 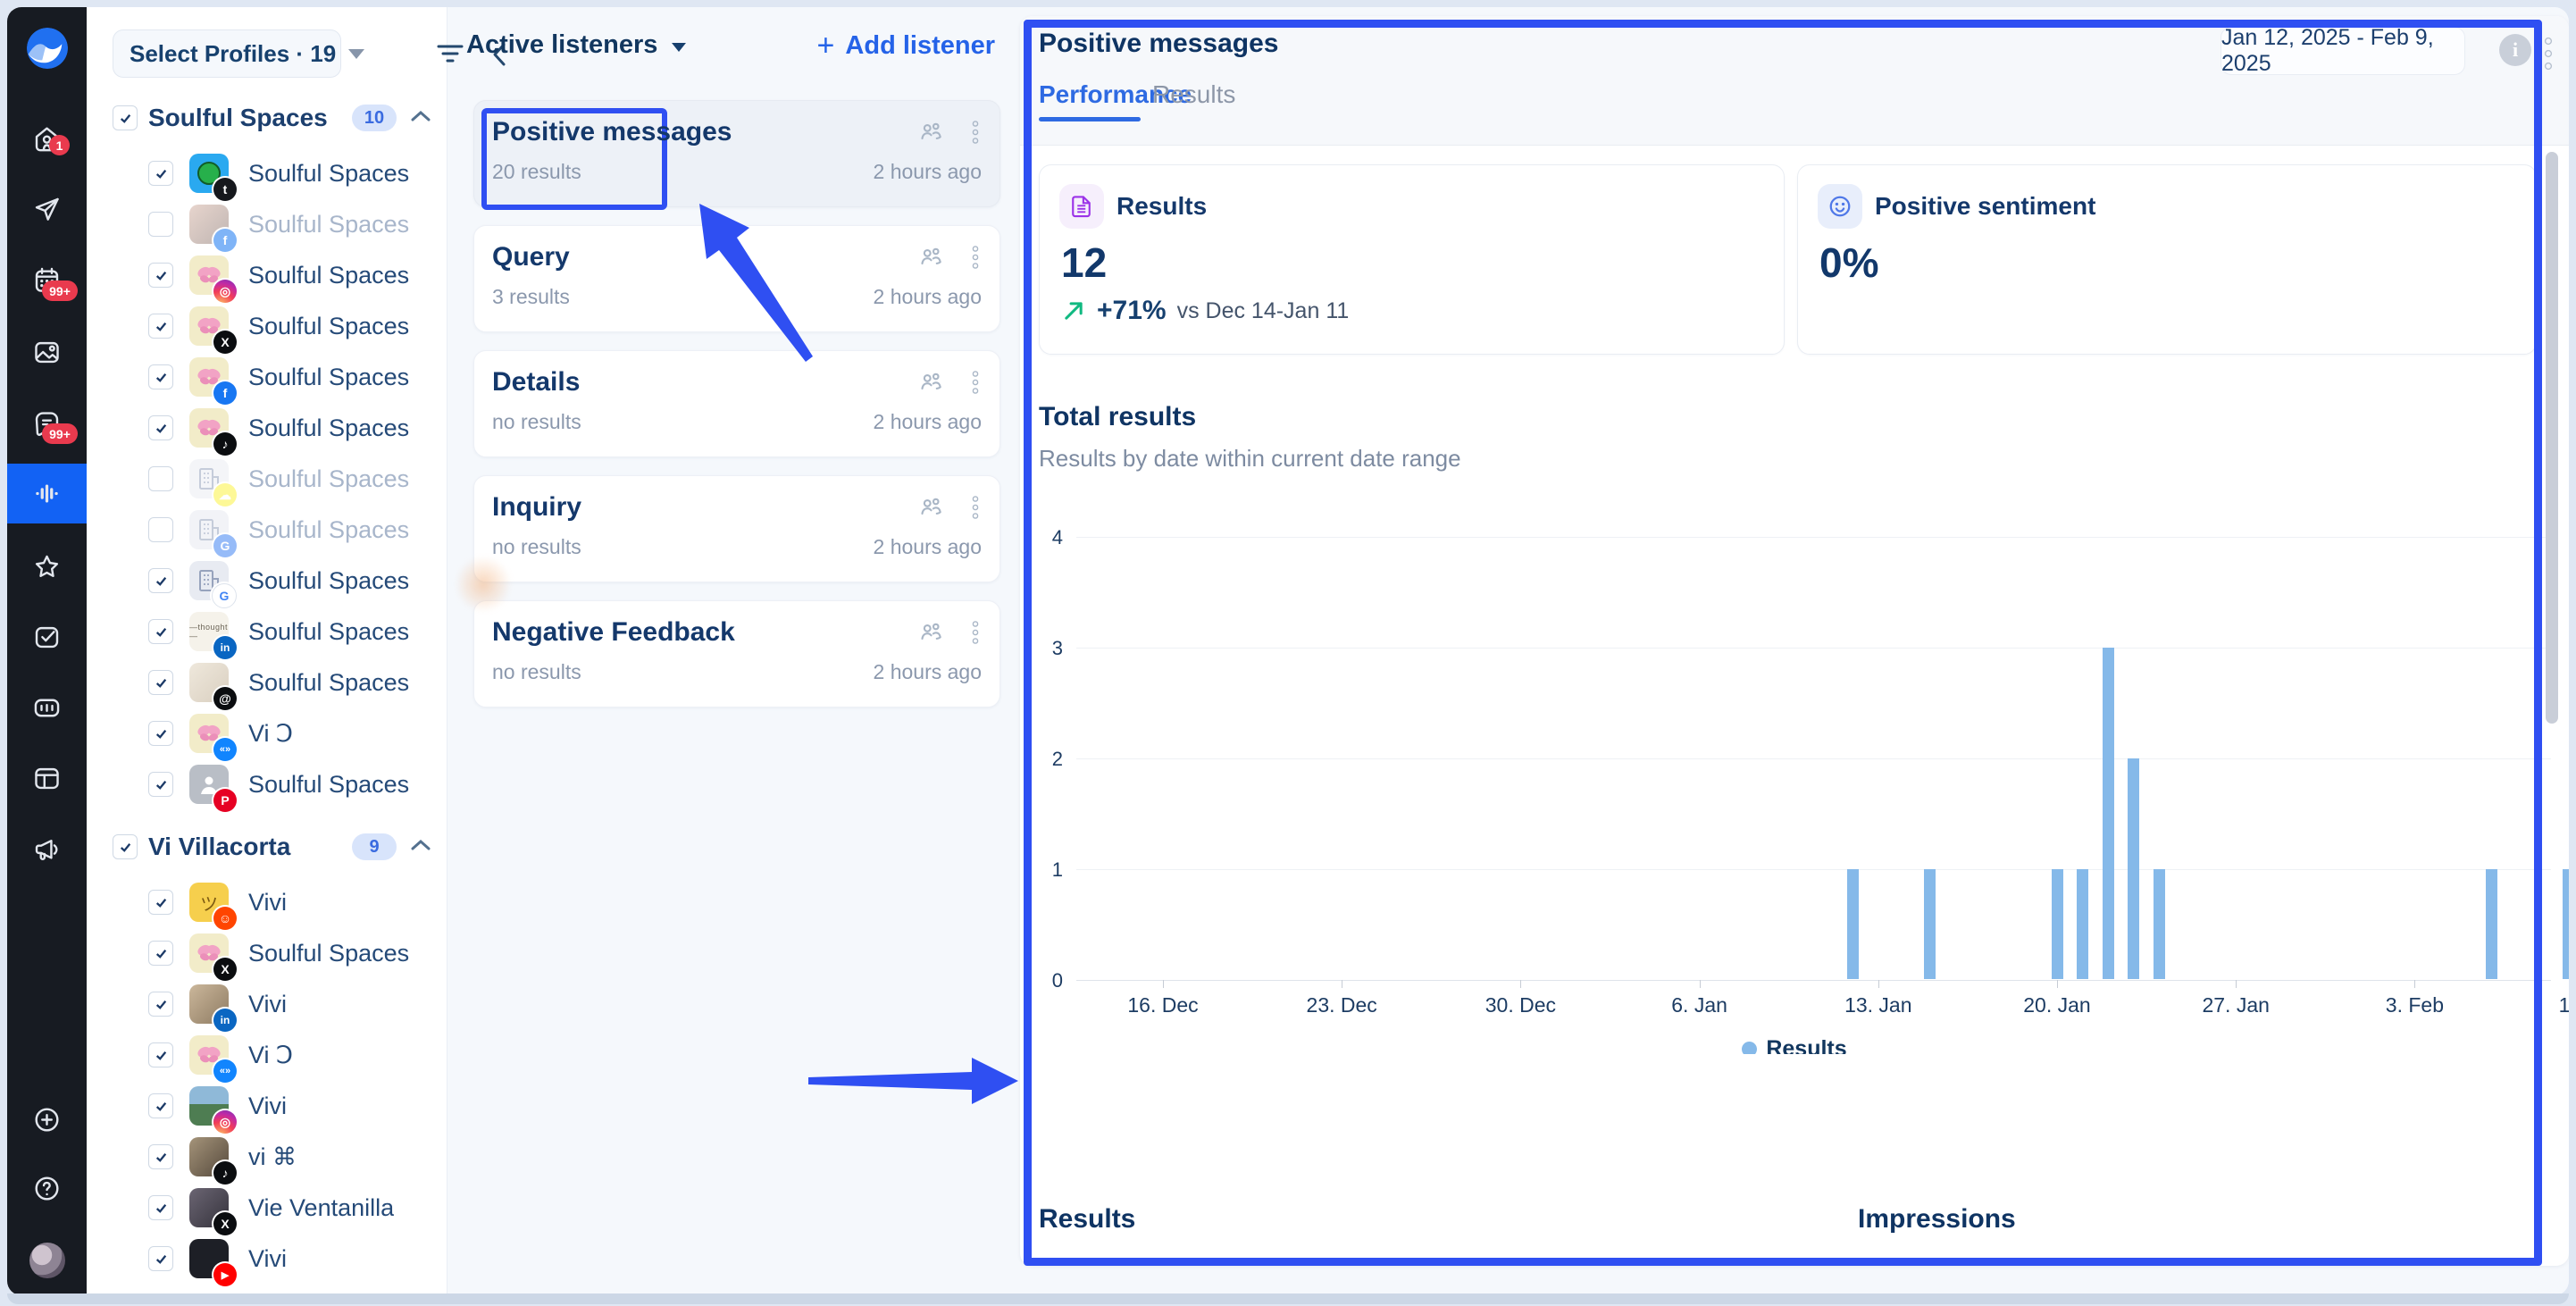 I want to click on cursor-highlight, so click(x=484, y=584).